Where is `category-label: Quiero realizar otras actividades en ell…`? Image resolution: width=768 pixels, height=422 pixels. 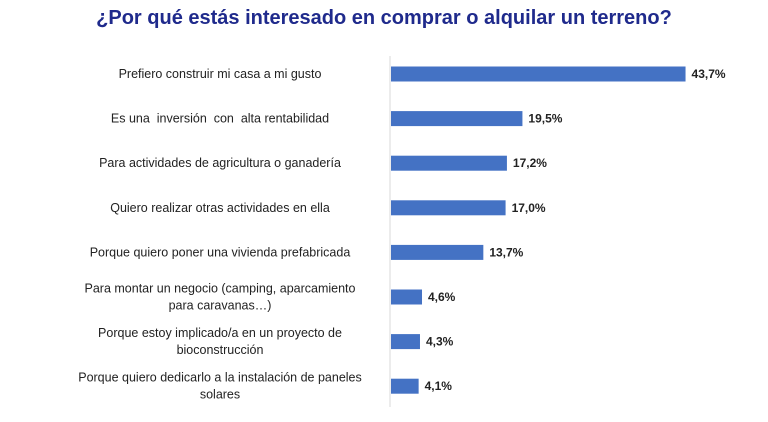
category-label: Quiero realizar otras actividades en ell… is located at coordinates (220, 208).